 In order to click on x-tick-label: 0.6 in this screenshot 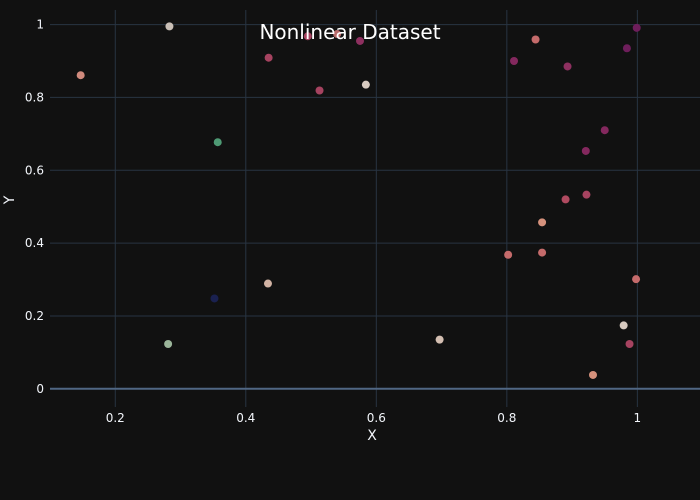, I will do `click(376, 418)`.